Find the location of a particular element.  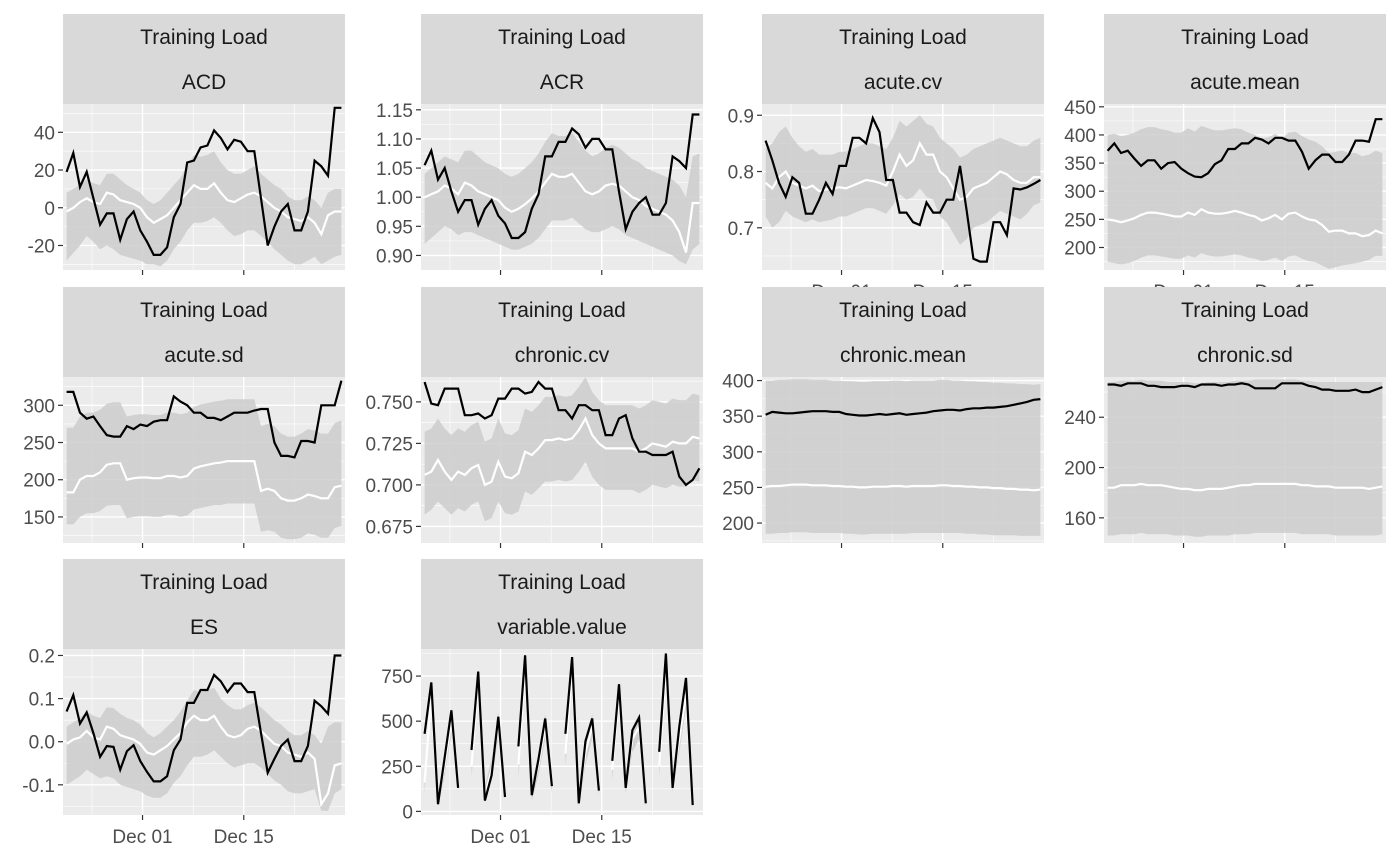

y-tick-label: 0.725 is located at coordinates (389, 444).